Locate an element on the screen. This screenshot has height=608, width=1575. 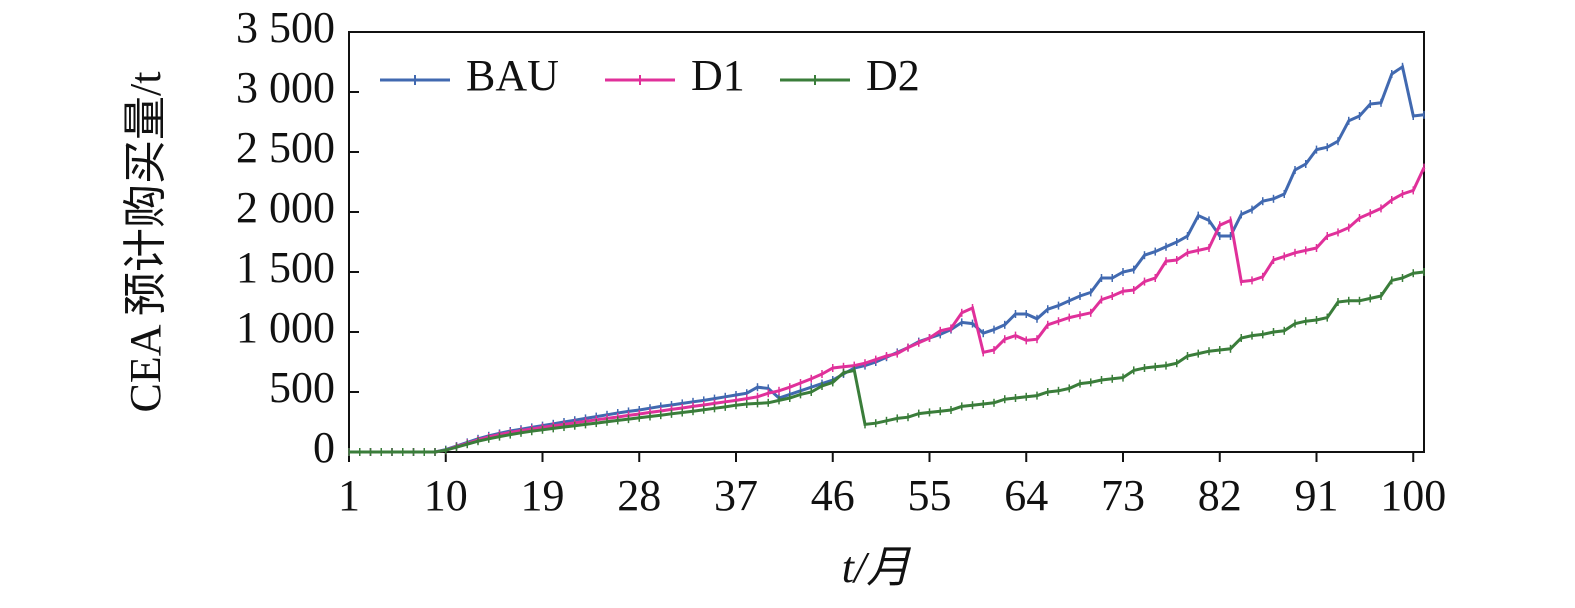
y-tick-label: 2 000 is located at coordinates (285, 207).